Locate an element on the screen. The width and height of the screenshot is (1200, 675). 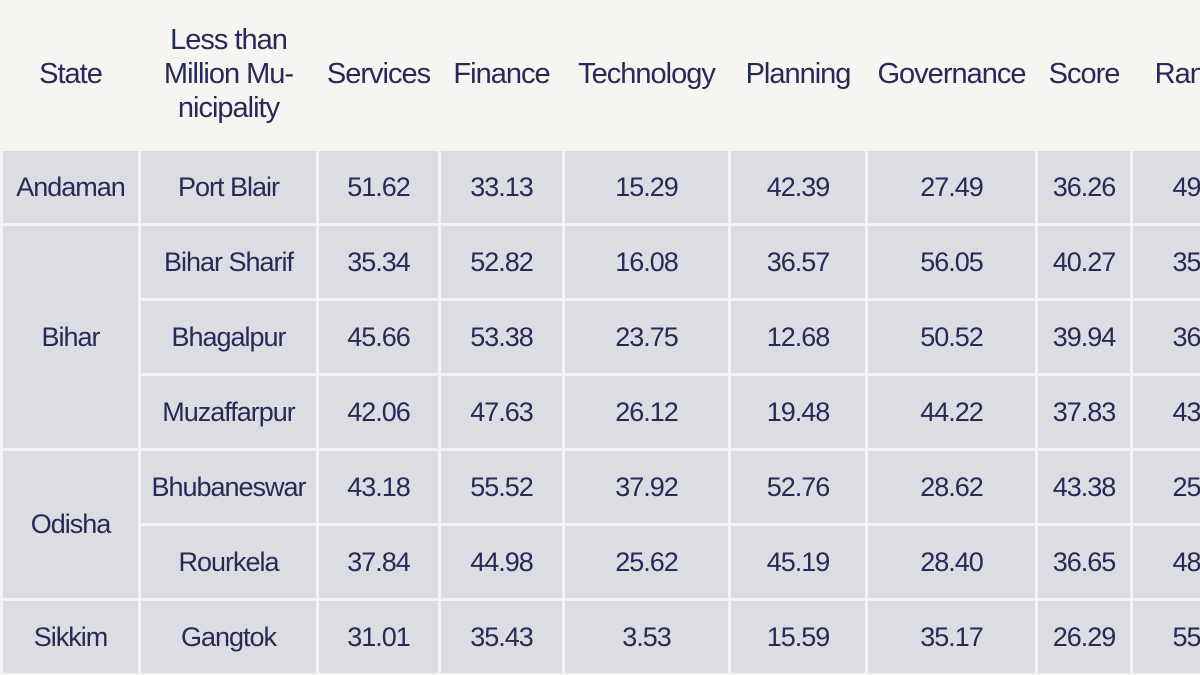
state-cell: Sikkim is located at coordinates (70, 636).